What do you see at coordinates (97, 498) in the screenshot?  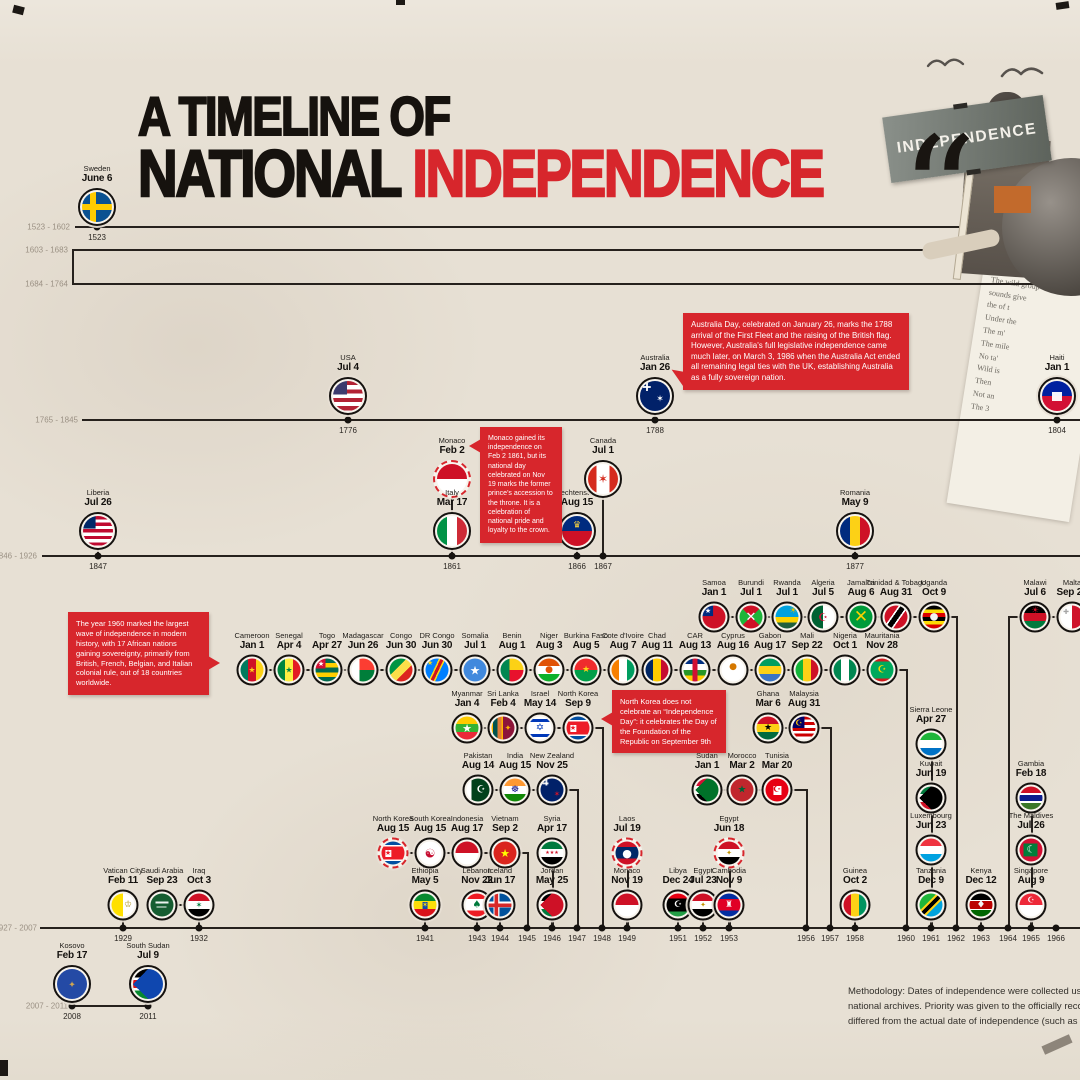 I see `country-label: Liberia Jul 26` at bounding box center [97, 498].